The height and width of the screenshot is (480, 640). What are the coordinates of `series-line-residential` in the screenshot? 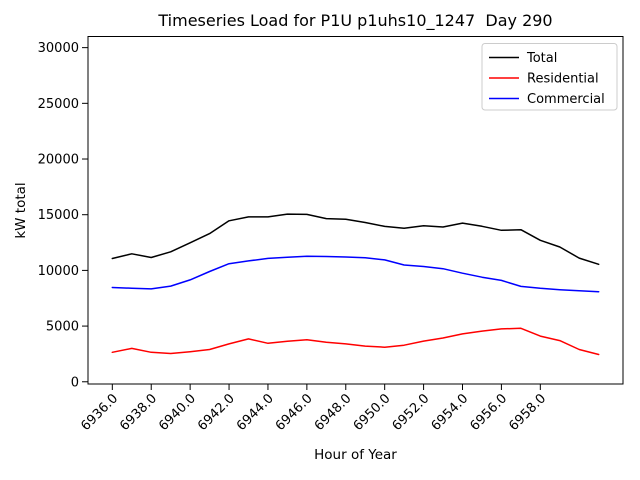 It's located at (355, 341).